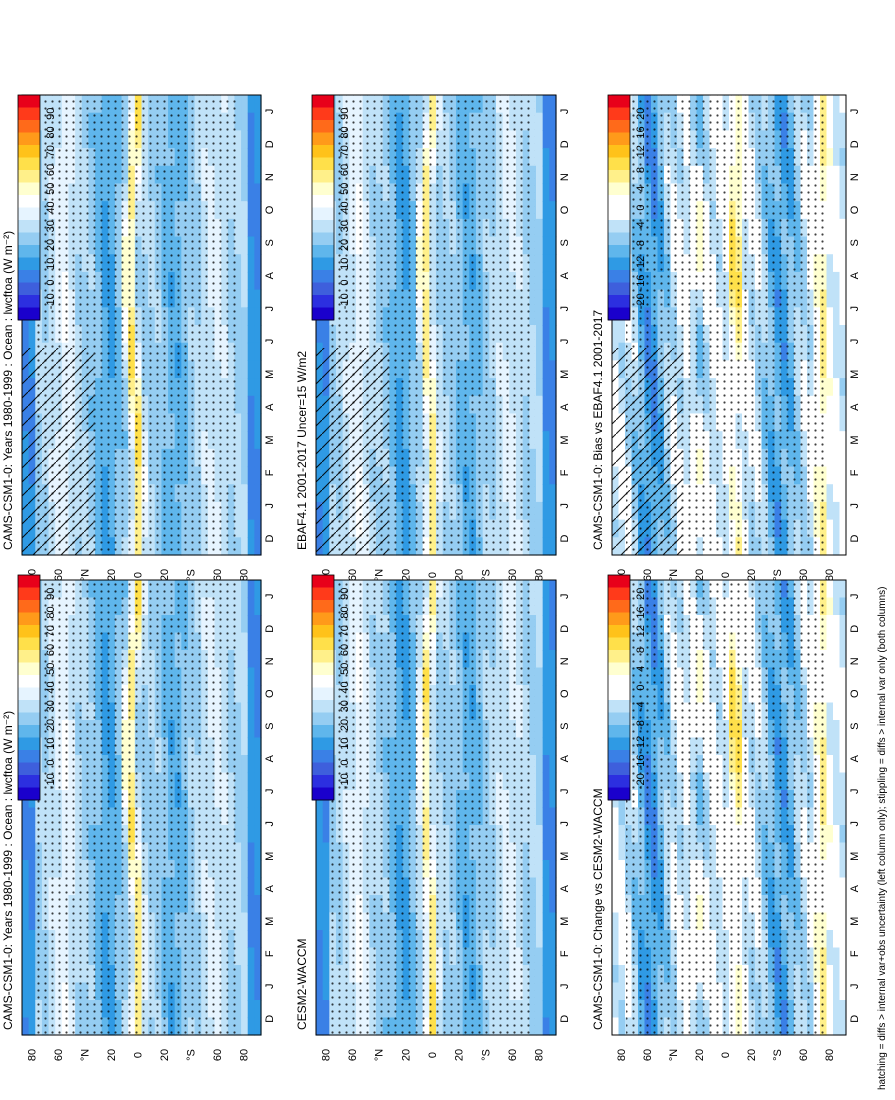 The width and height of the screenshot is (895, 1100). Describe the element at coordinates (51, 744) in the screenshot. I see `colorbar-label: 10` at that location.